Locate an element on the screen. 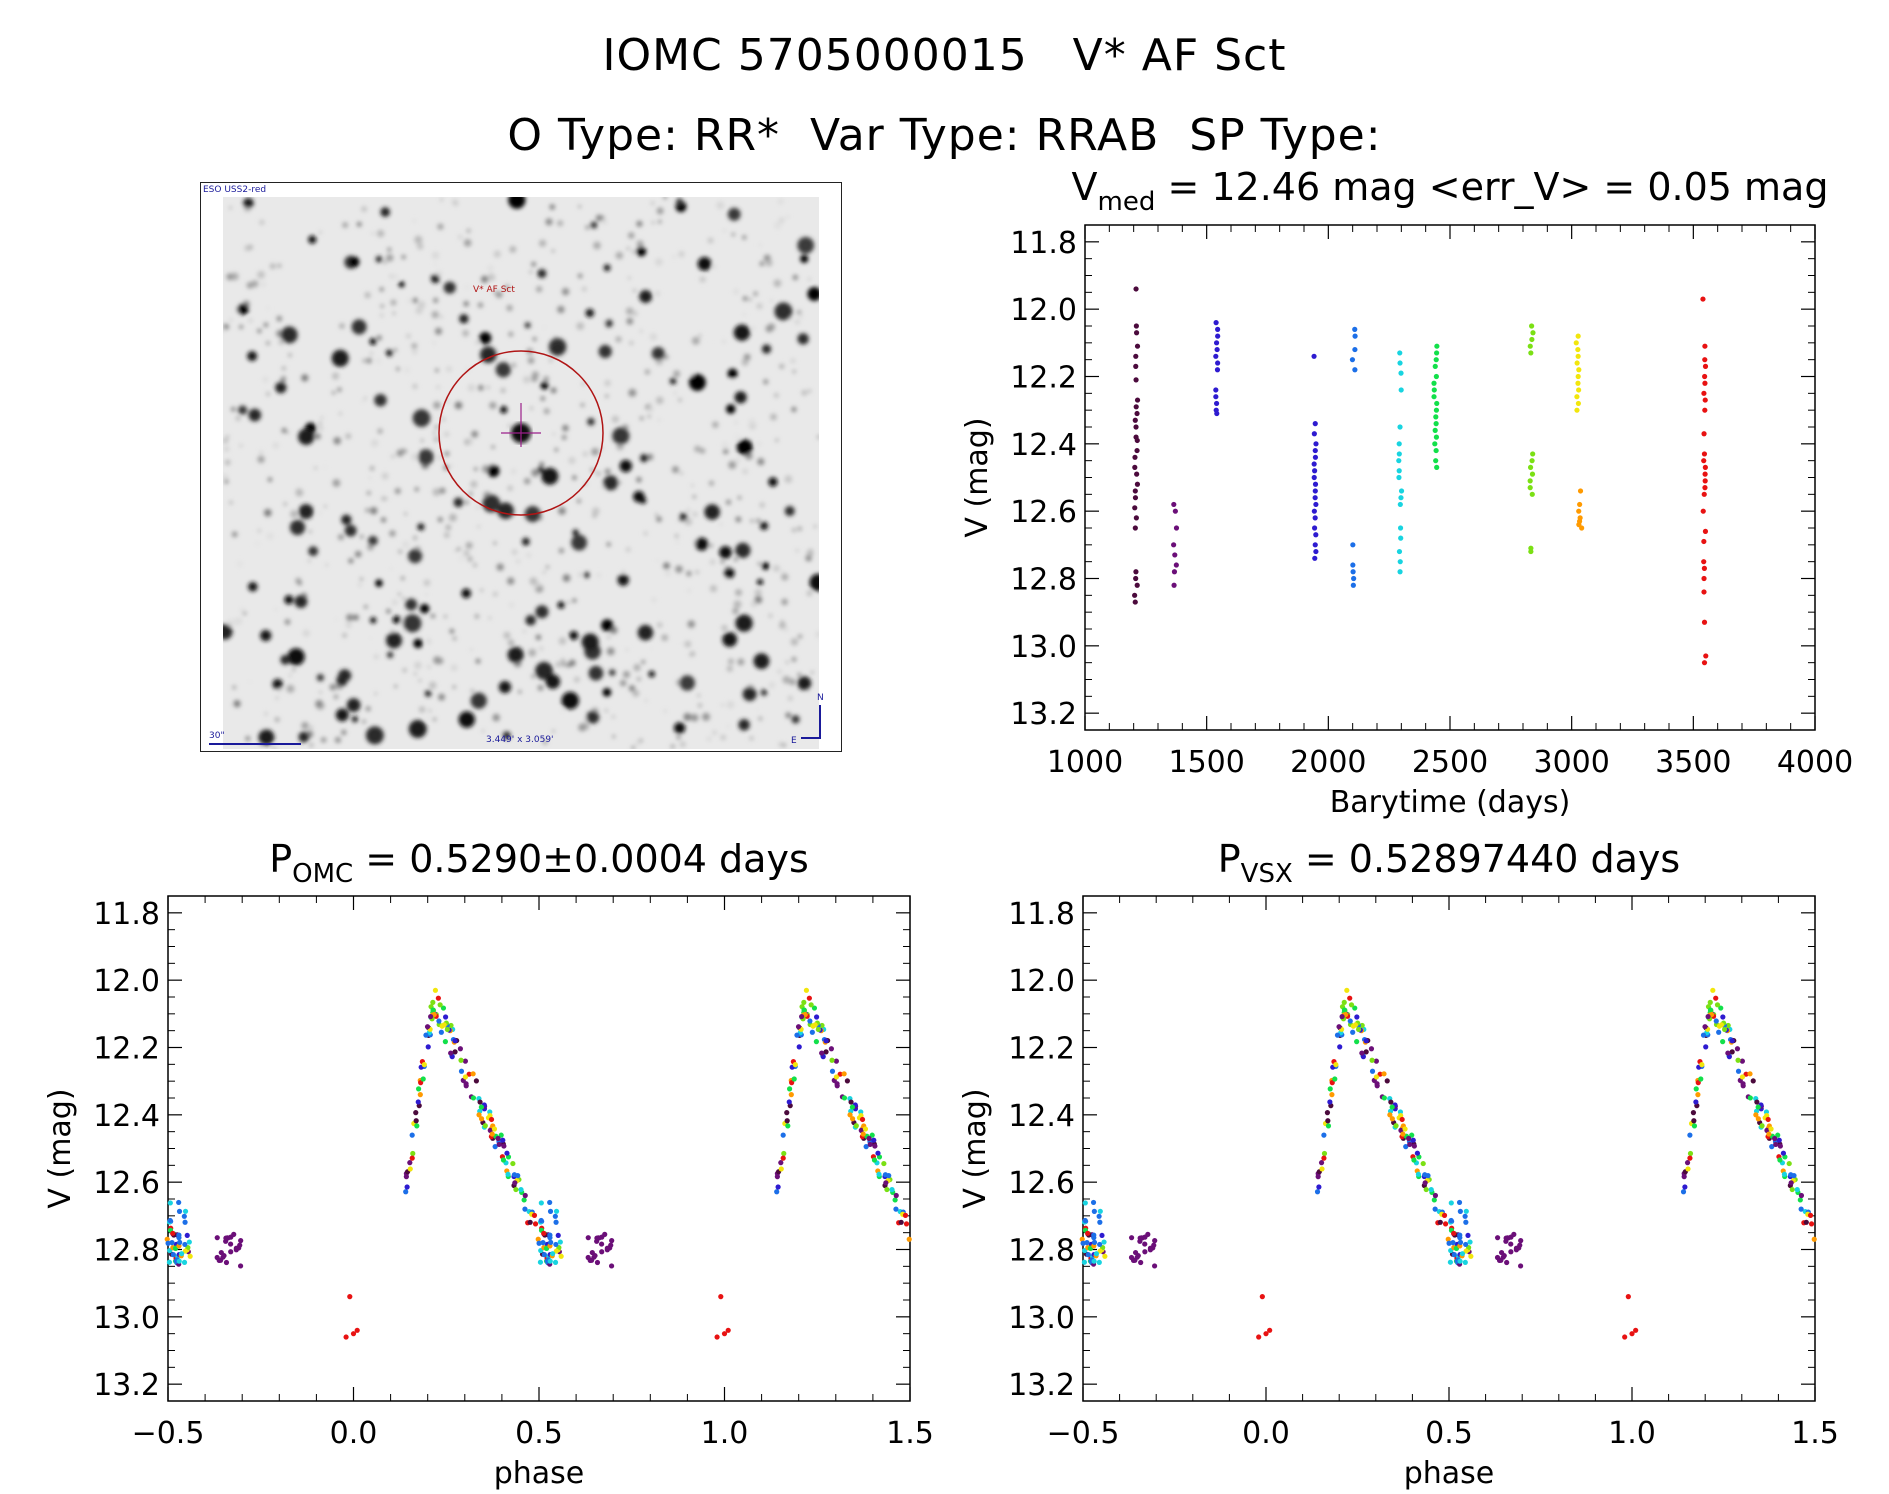 The width and height of the screenshot is (1889, 1494). chart-title-main: P is located at coordinates (1229, 859).